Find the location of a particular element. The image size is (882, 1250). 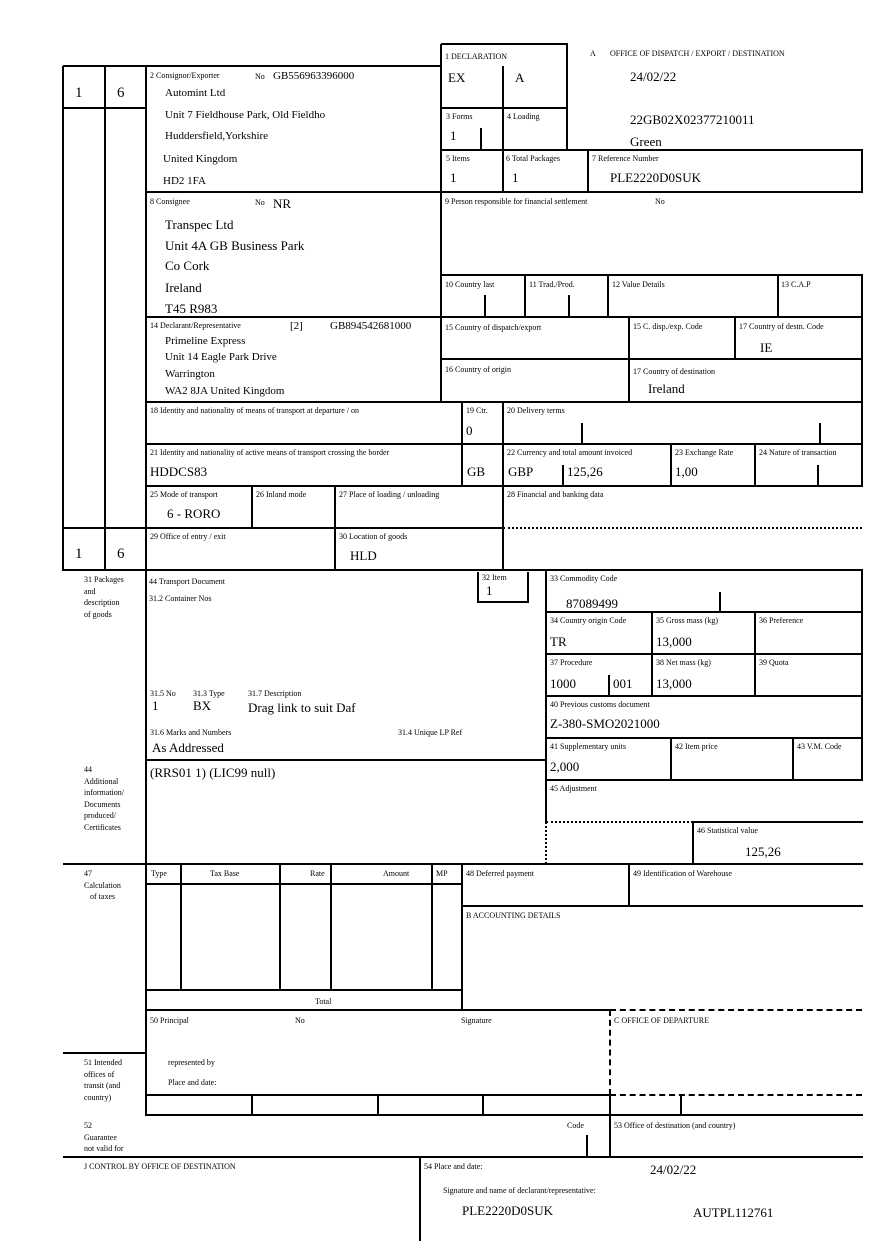

box3-label: 3 Forms is located at coordinates (459, 116).